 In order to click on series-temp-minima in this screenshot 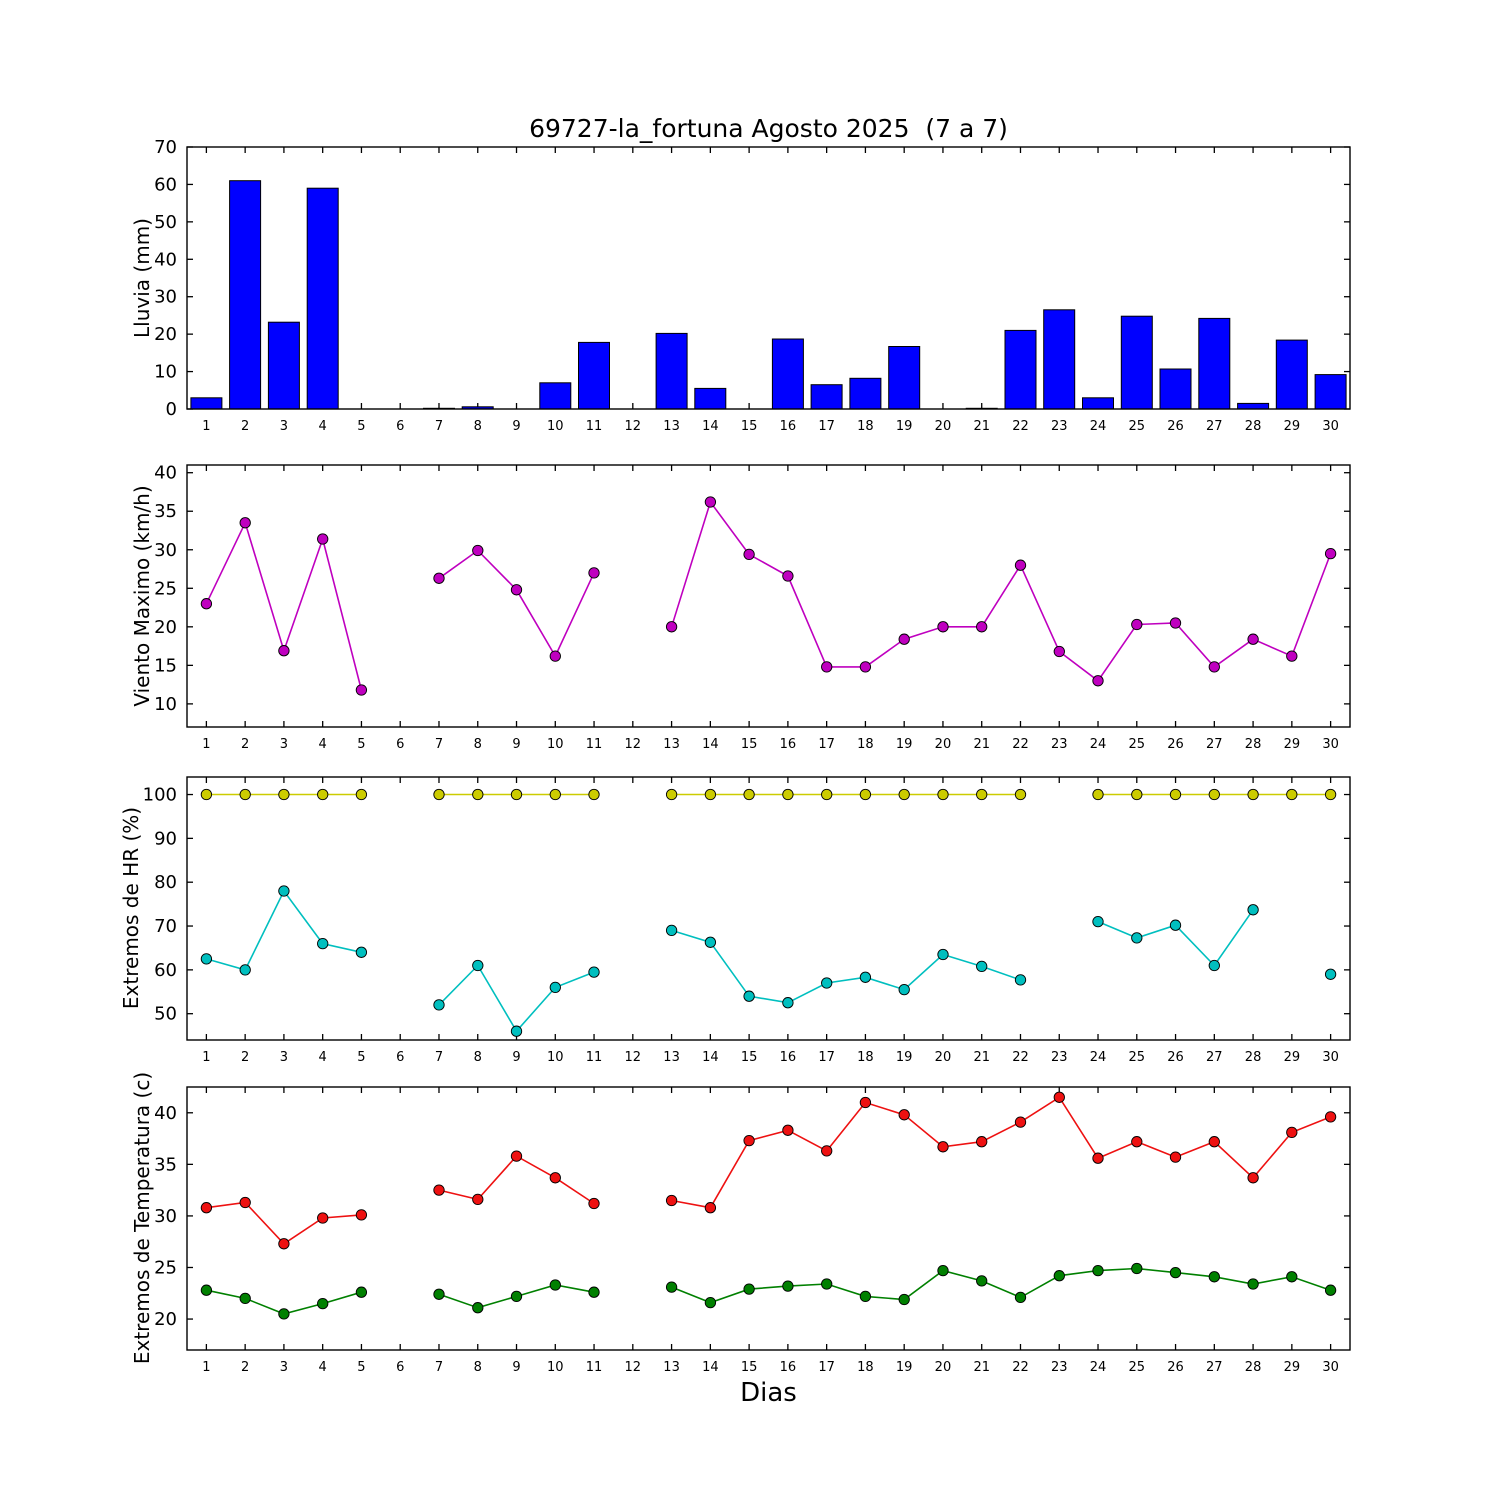, I will do `click(768, 1291)`.